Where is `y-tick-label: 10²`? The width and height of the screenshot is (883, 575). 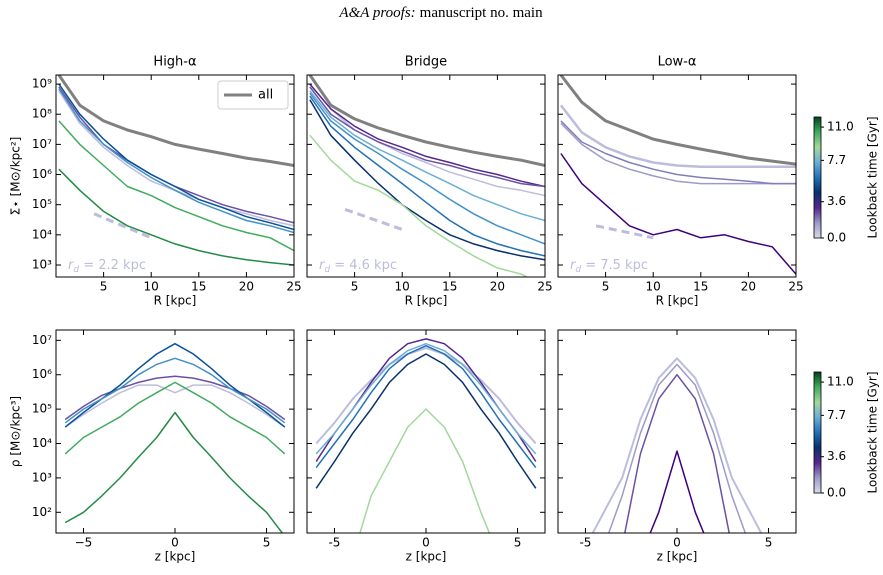 y-tick-label: 10² is located at coordinates (42, 512).